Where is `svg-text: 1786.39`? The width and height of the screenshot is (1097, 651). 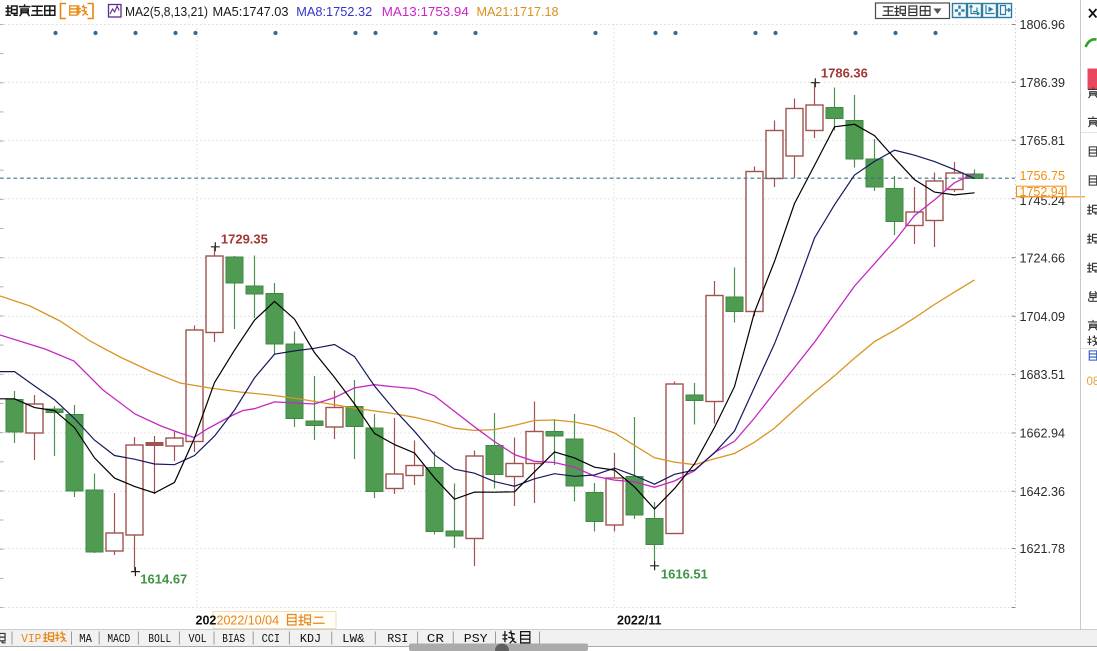
svg-text: 1786.39 is located at coordinates (1043, 82).